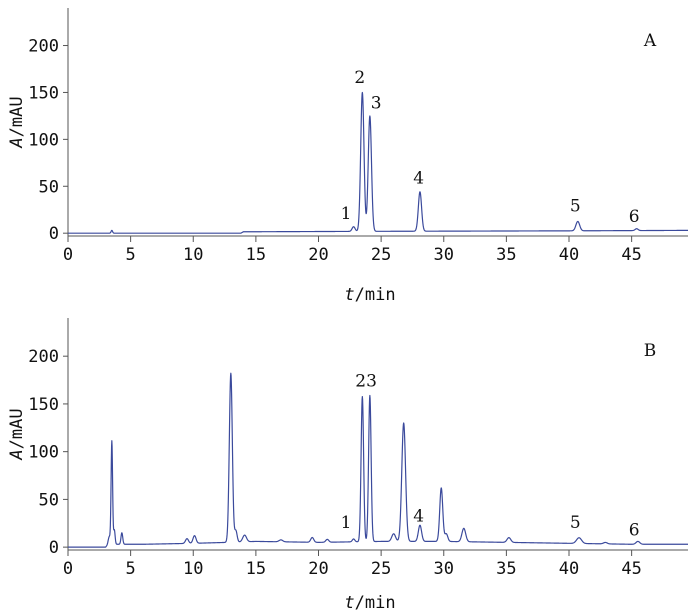 Image resolution: width=700 pixels, height=610 pixels. Describe the element at coordinates (650, 351) in the screenshot. I see `panel-letter: B` at that location.